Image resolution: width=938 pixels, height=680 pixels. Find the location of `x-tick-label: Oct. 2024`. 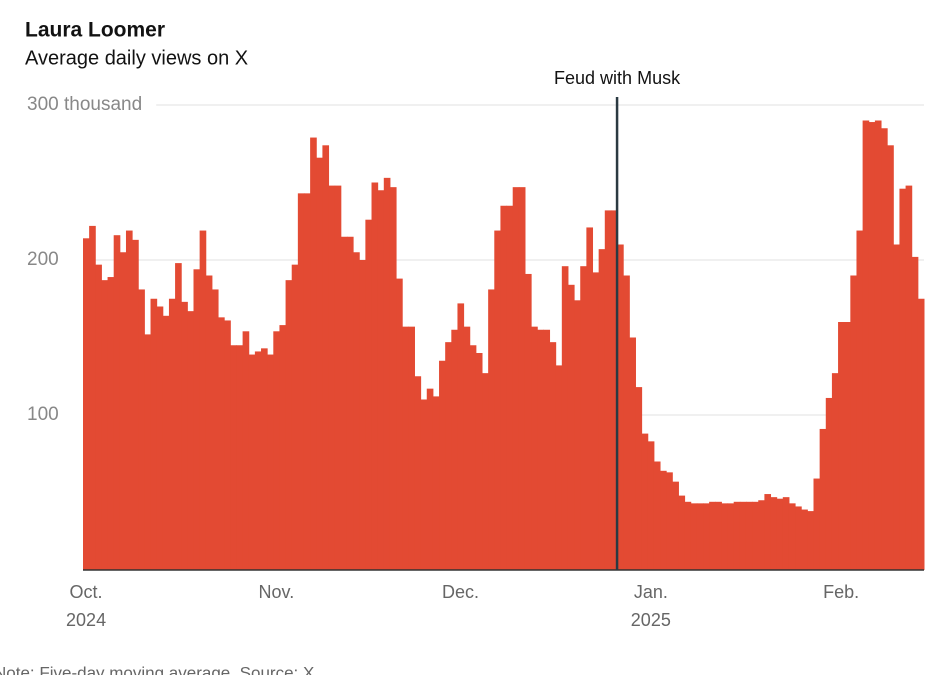

x-tick-label: Oct. 2024 is located at coordinates (86, 606).